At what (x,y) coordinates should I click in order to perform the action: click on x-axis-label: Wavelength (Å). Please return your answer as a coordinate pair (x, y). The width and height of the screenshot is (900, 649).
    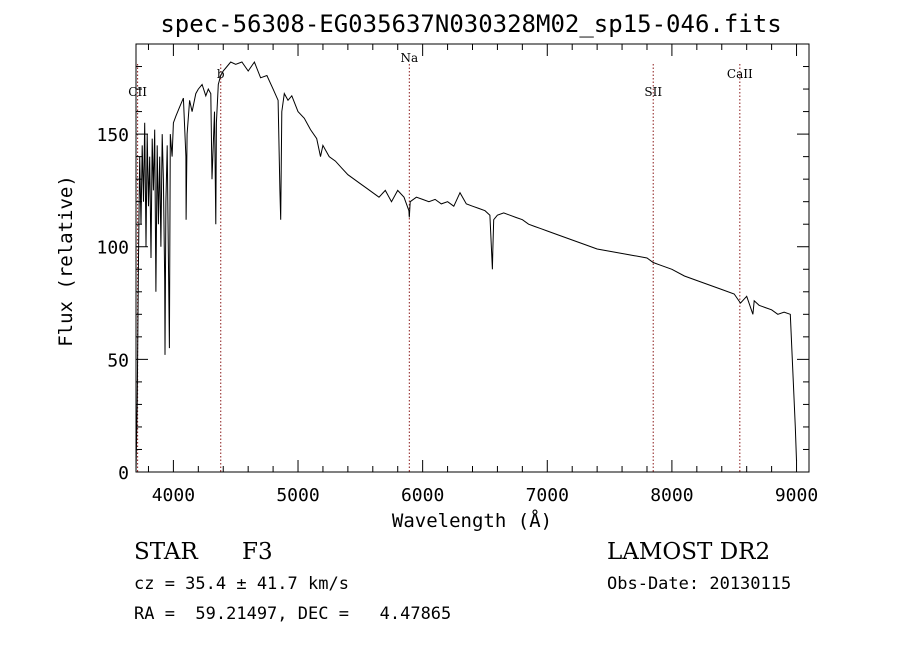
    Looking at the image, I should click on (472, 520).